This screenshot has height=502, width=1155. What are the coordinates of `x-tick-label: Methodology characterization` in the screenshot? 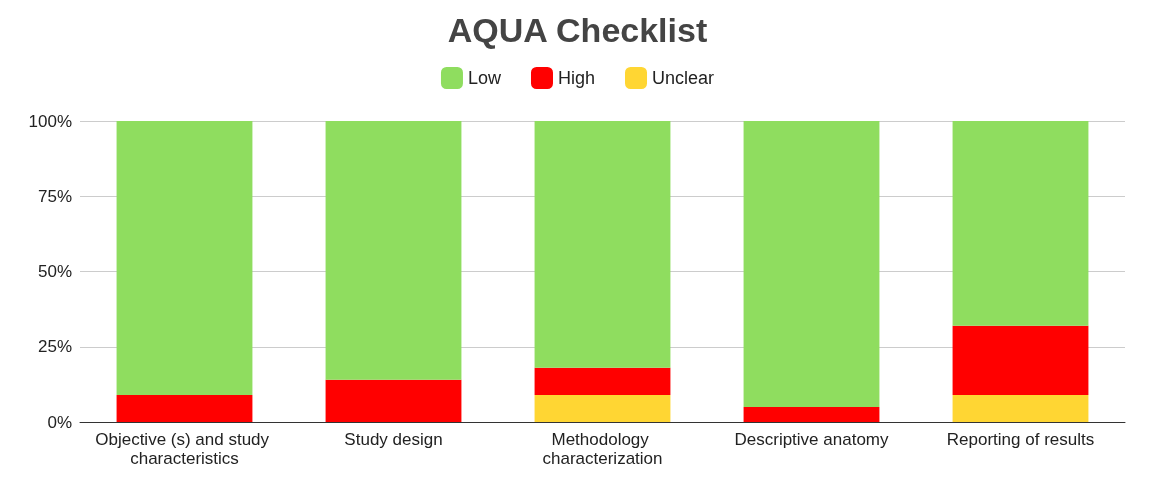 It's located at (602, 449).